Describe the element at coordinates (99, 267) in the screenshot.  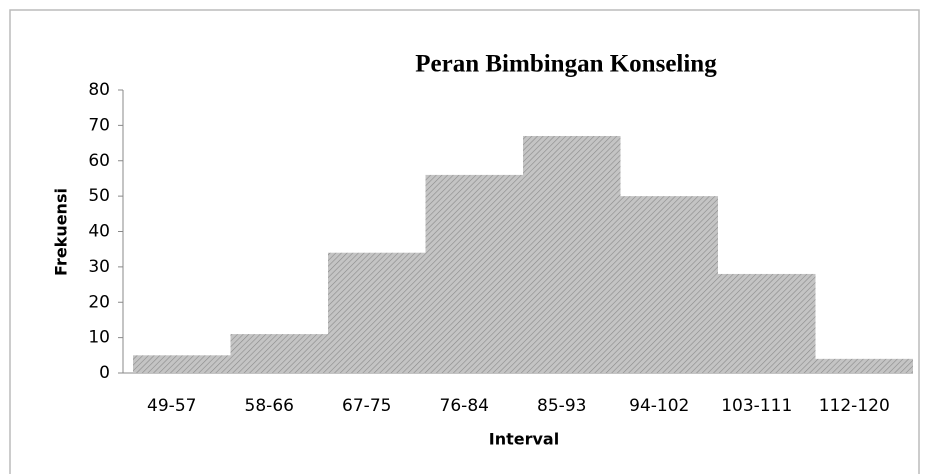
I see `y-tick-label: 30` at that location.